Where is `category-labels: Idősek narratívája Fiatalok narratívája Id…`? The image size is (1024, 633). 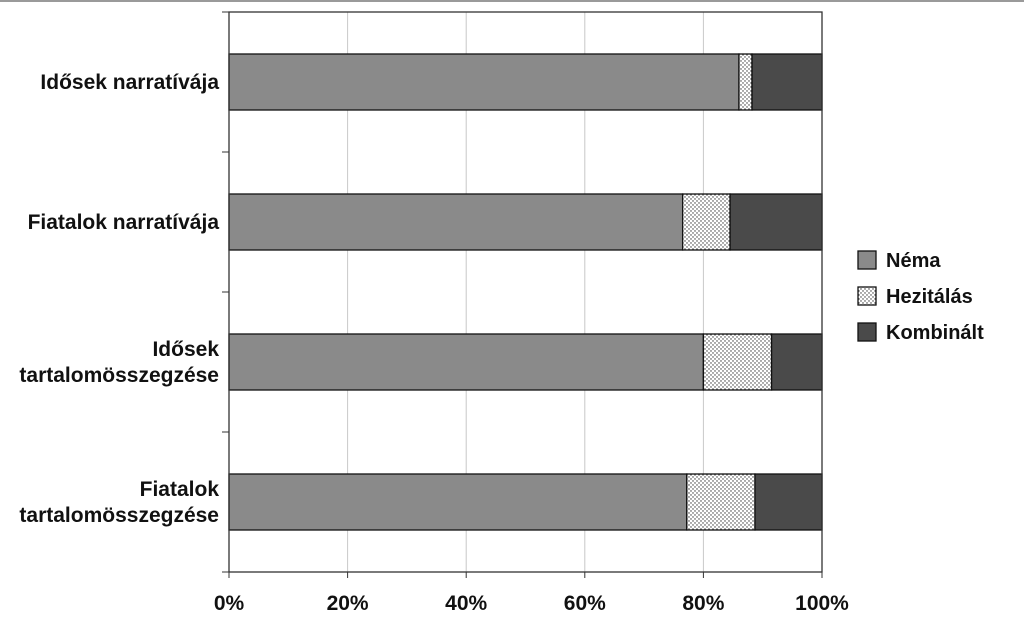
category-labels: Idősek narratívája Fiatalok narratívája Id… is located at coordinates (119, 299).